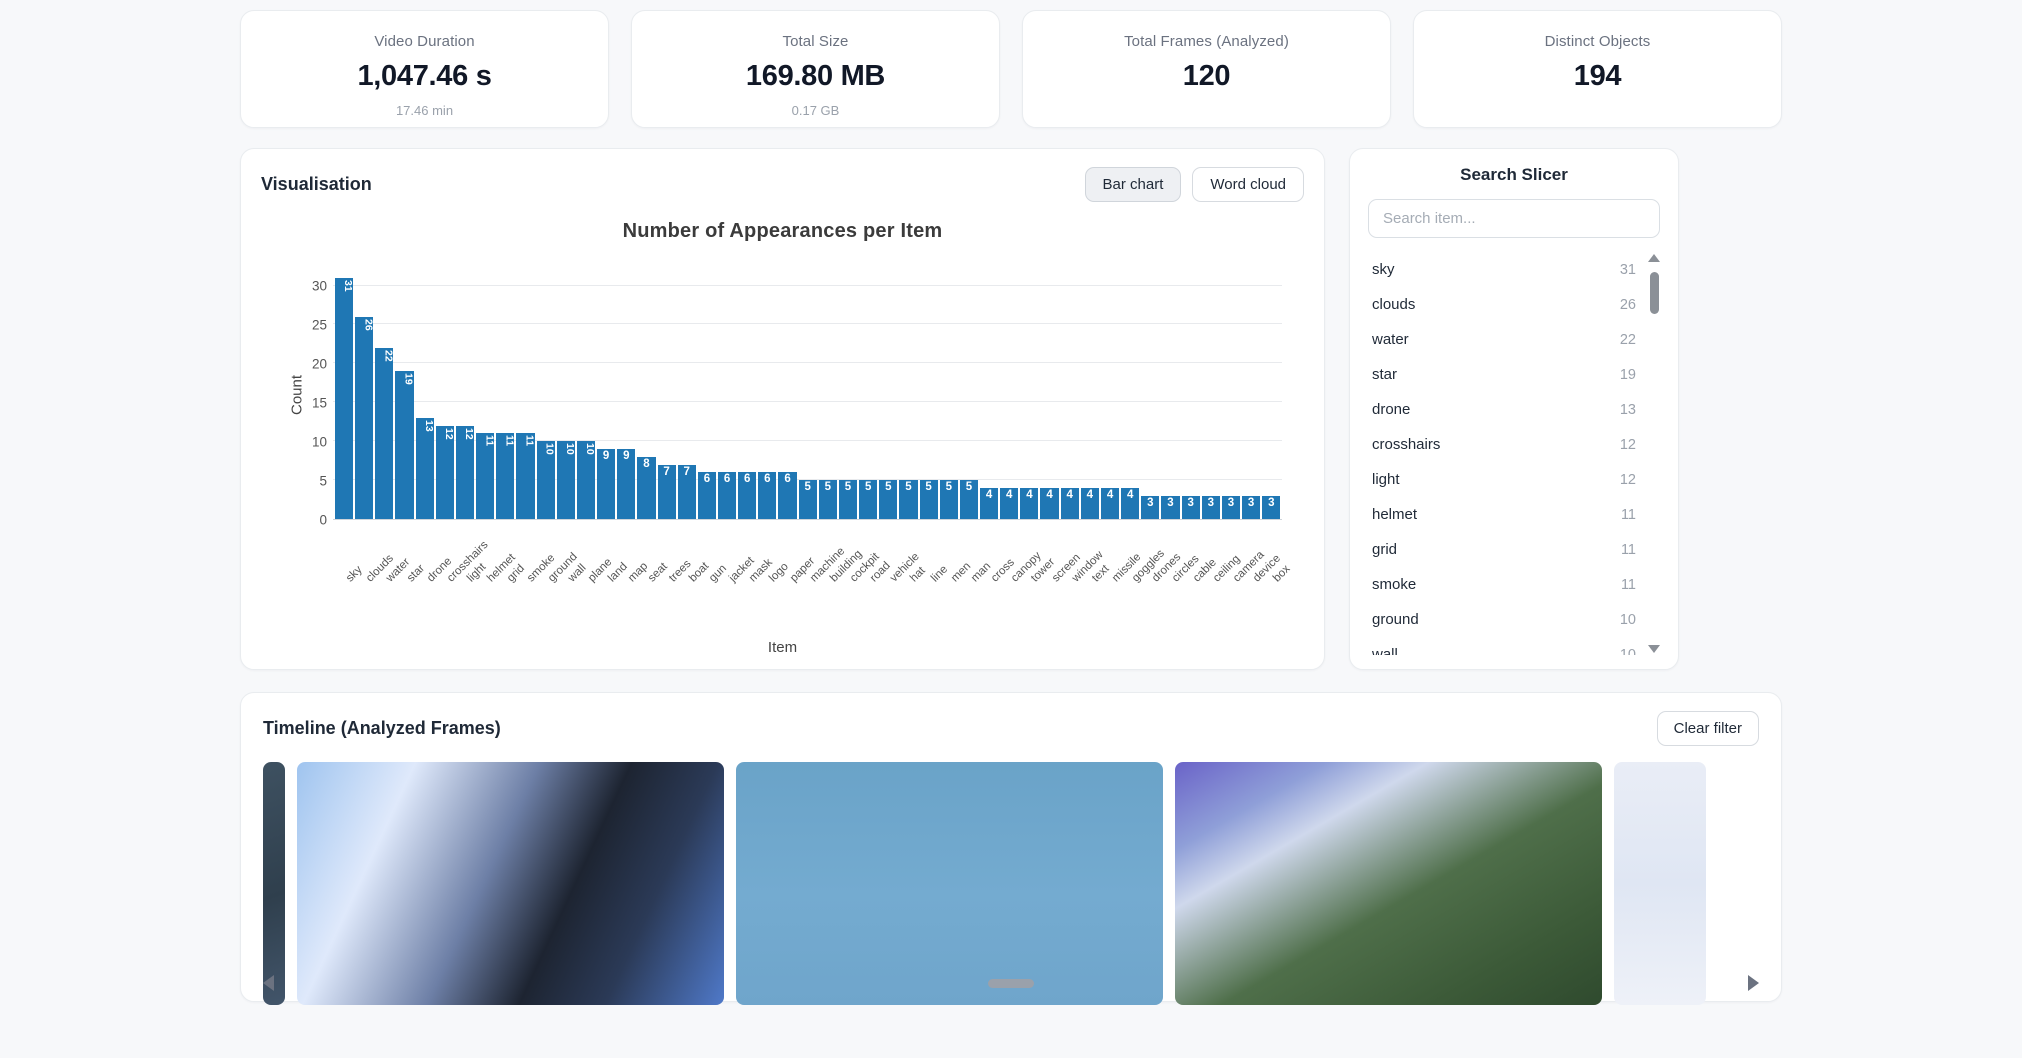  What do you see at coordinates (268, 983) in the screenshot?
I see `timeline-prev-arrow-icon` at bounding box center [268, 983].